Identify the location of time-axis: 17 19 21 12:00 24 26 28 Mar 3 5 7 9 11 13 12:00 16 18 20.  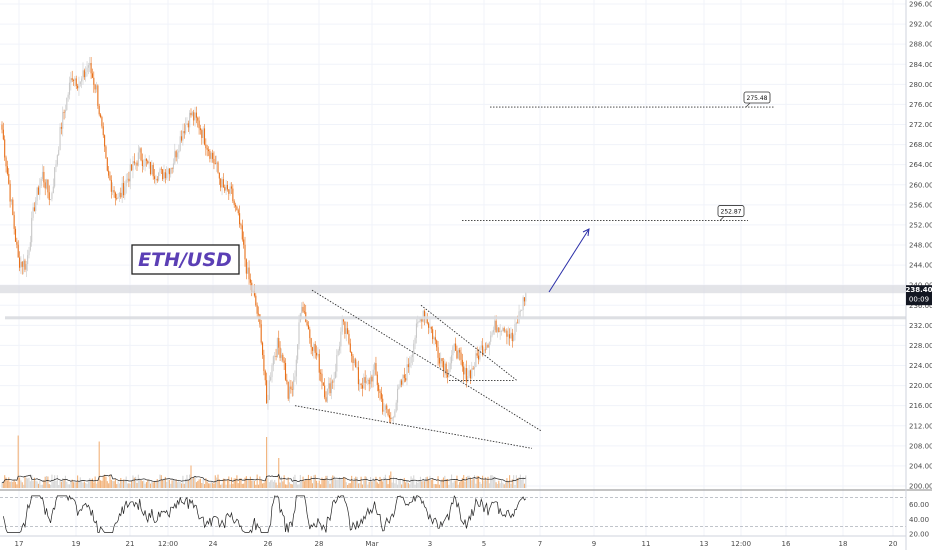
(453, 541).